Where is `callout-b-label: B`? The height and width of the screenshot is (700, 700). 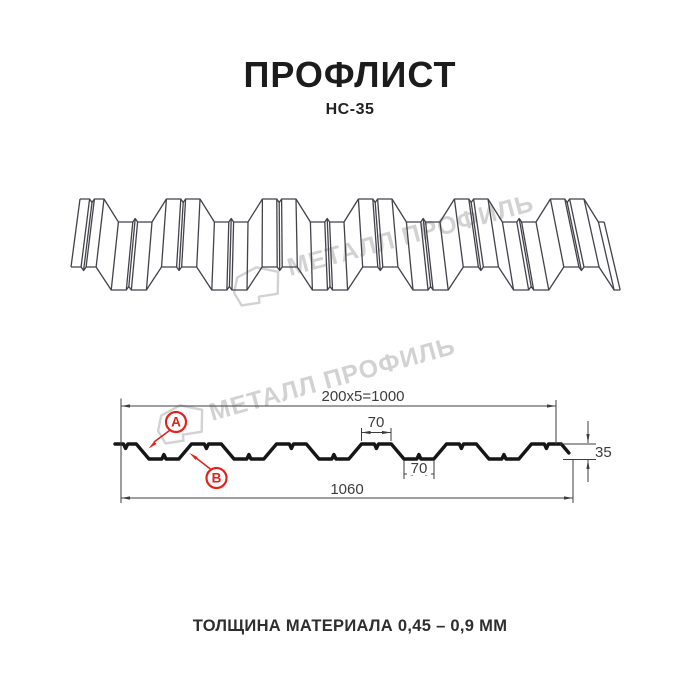 callout-b-label: B is located at coordinates (217, 478).